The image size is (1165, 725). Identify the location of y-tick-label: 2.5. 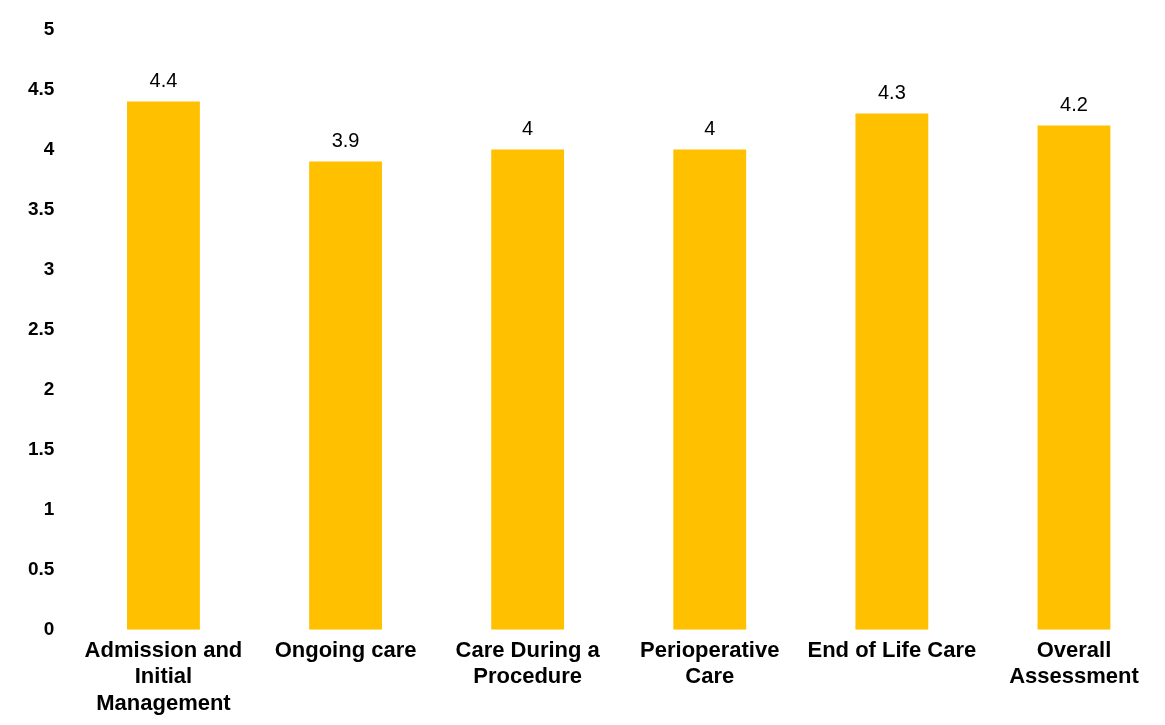
(41, 328).